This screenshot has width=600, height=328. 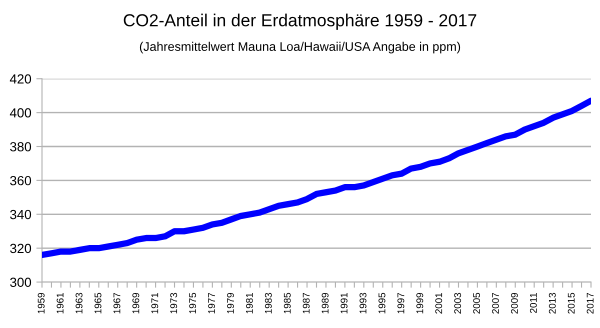 What do you see at coordinates (249, 303) in the screenshot?
I see `x-tick-label: 1981` at bounding box center [249, 303].